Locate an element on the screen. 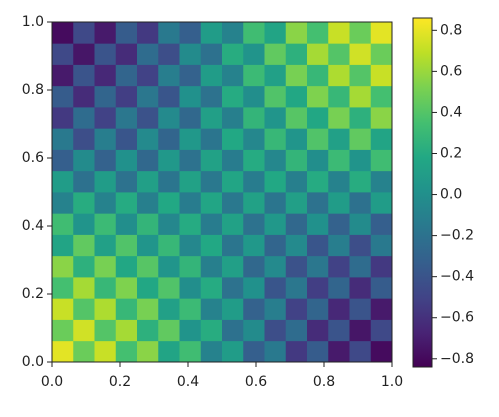 Image resolution: width=499 pixels, height=417 pixels. y-tick-label: 0.4 is located at coordinates (33, 226).